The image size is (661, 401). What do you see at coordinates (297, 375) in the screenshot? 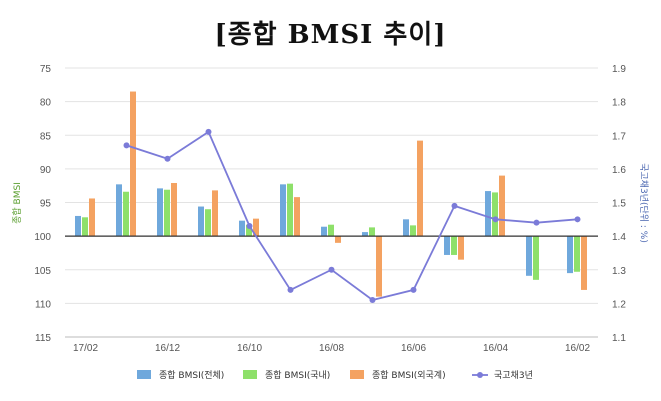
I see `legend-label: 종합 BMSI(국내)` at bounding box center [297, 375].